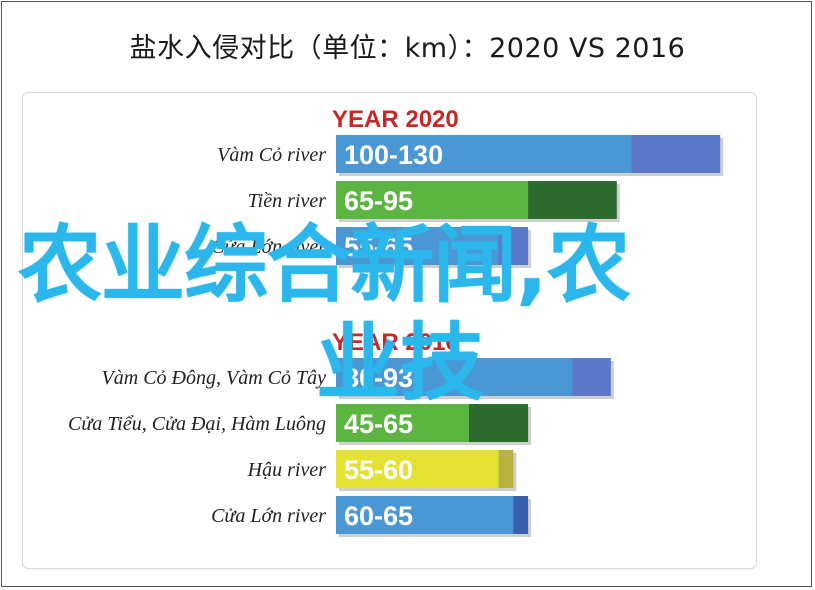 The image size is (815, 590). I want to click on category-label: Vàm Cỏ Đông, Vàm Cỏ Tây, so click(214, 378).